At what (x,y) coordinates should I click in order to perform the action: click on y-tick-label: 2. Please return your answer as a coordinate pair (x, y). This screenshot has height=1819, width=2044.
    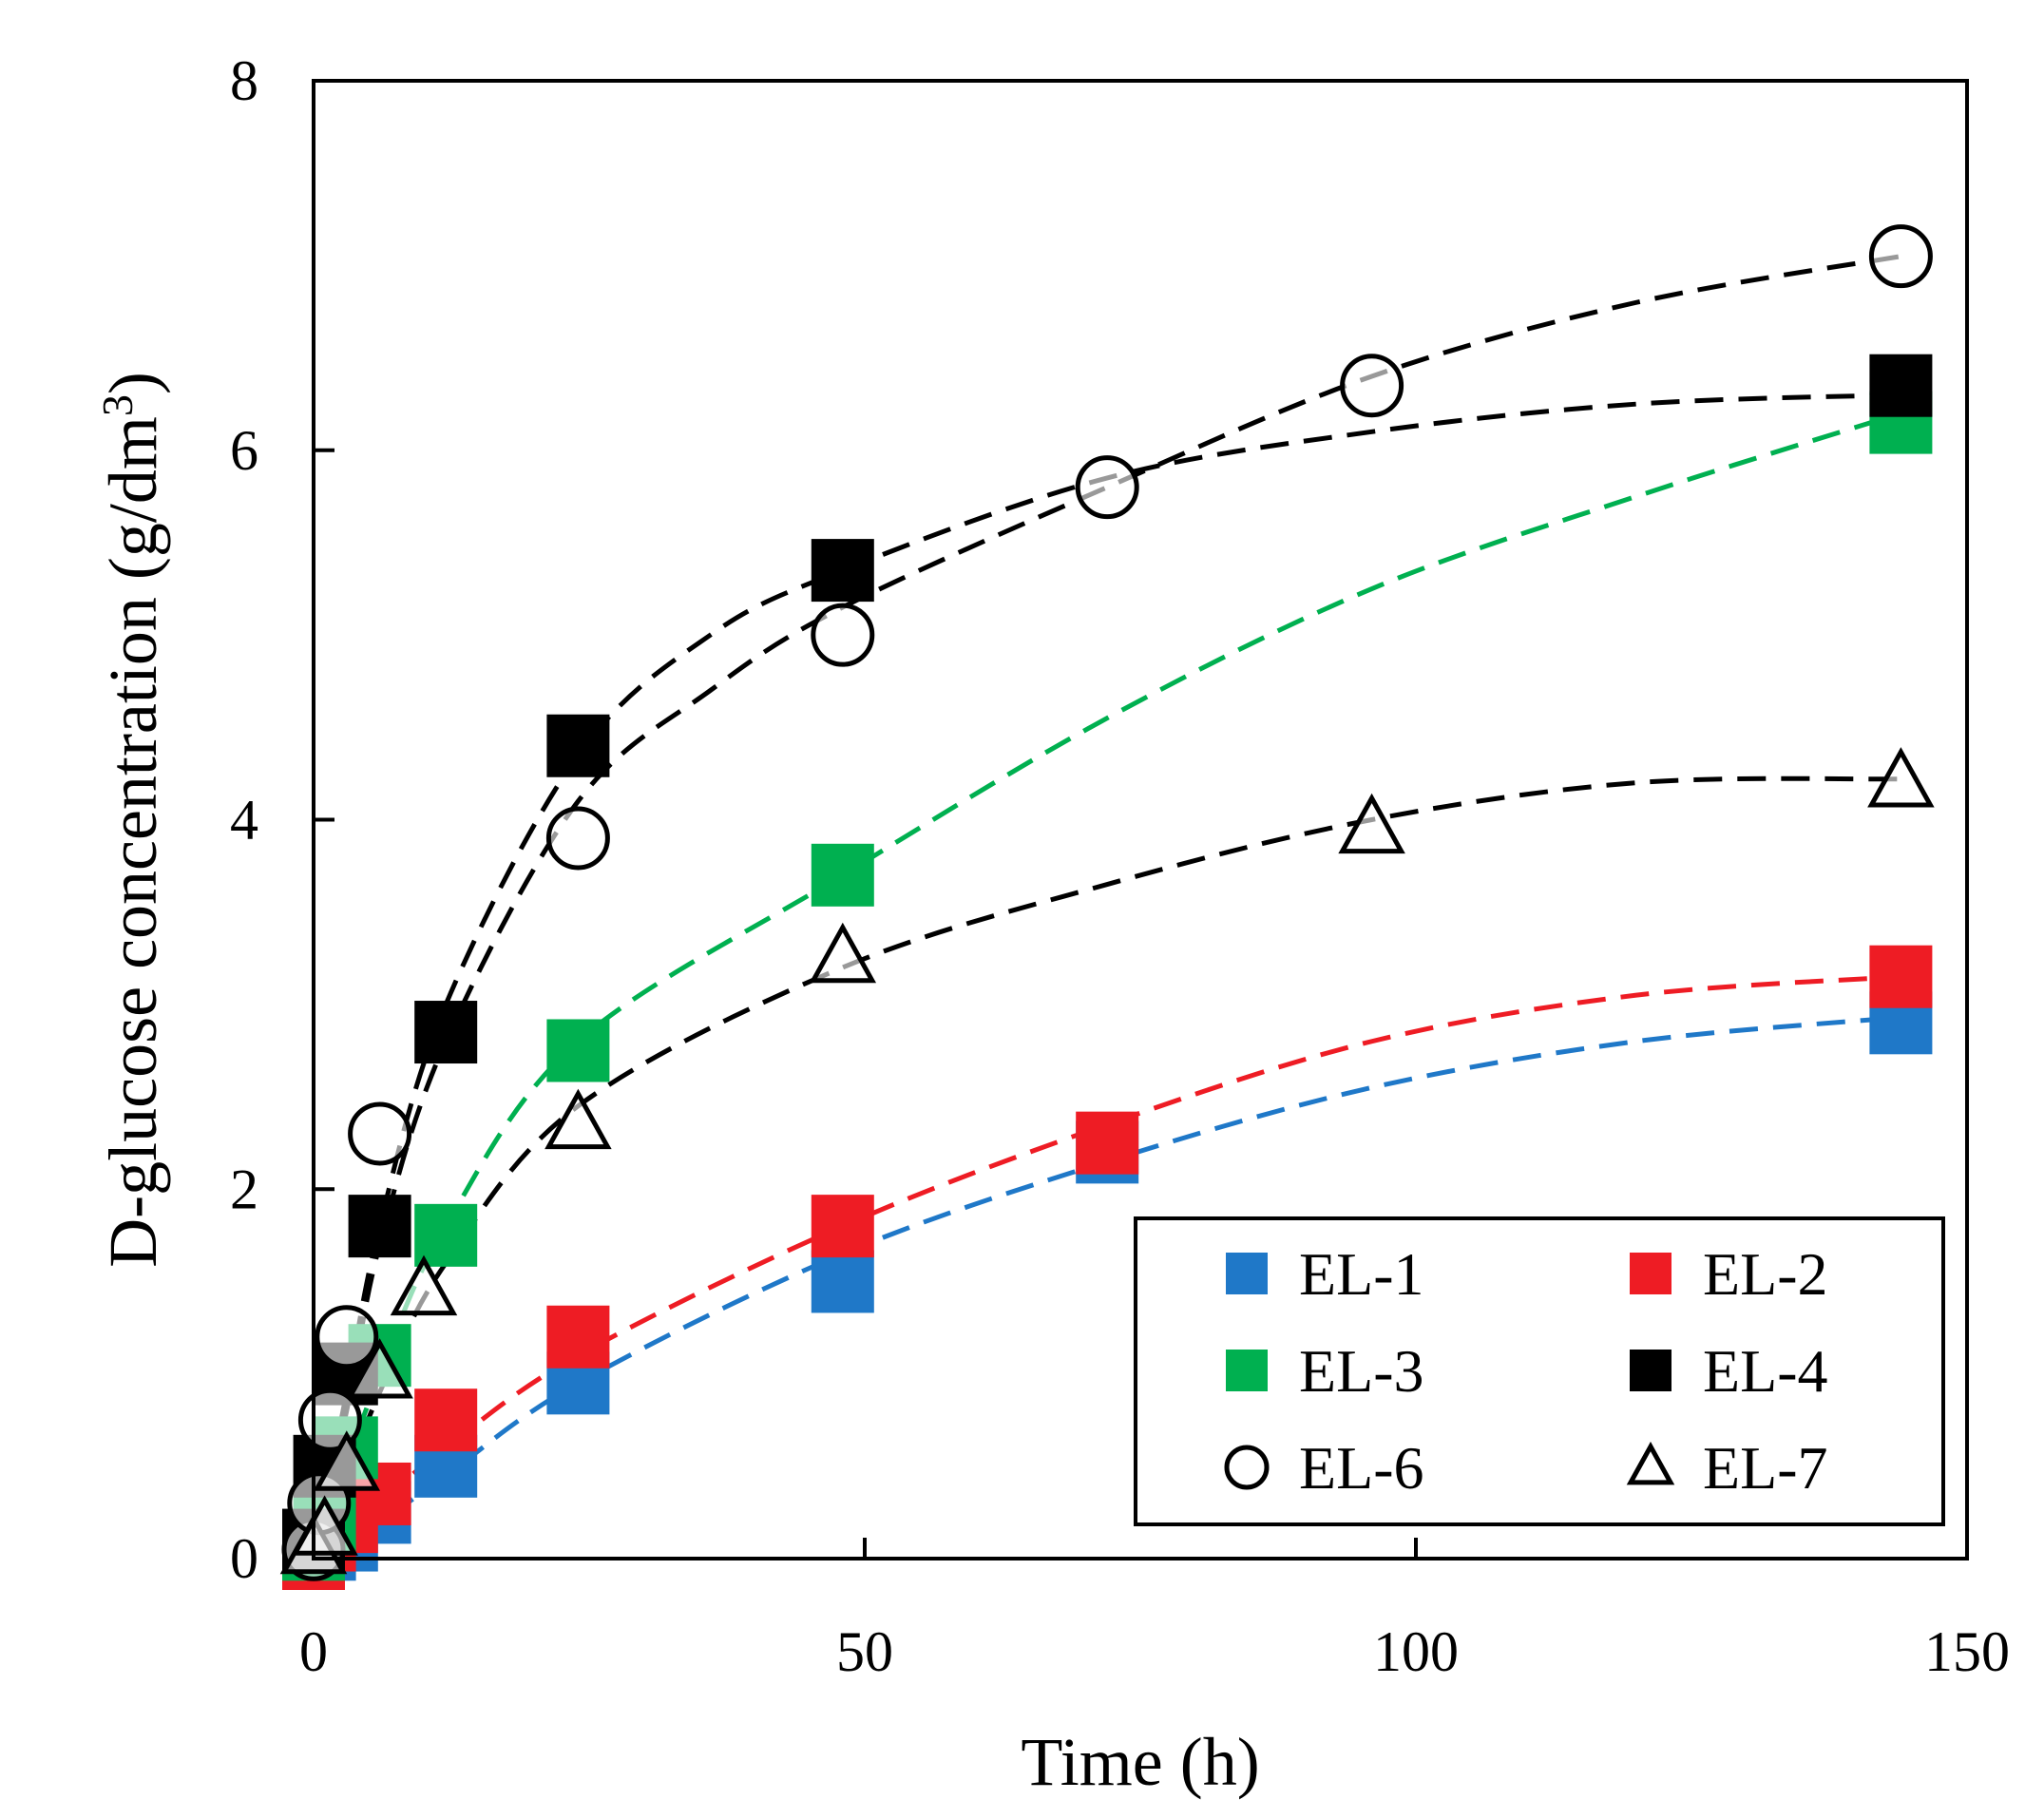
    Looking at the image, I should click on (244, 1189).